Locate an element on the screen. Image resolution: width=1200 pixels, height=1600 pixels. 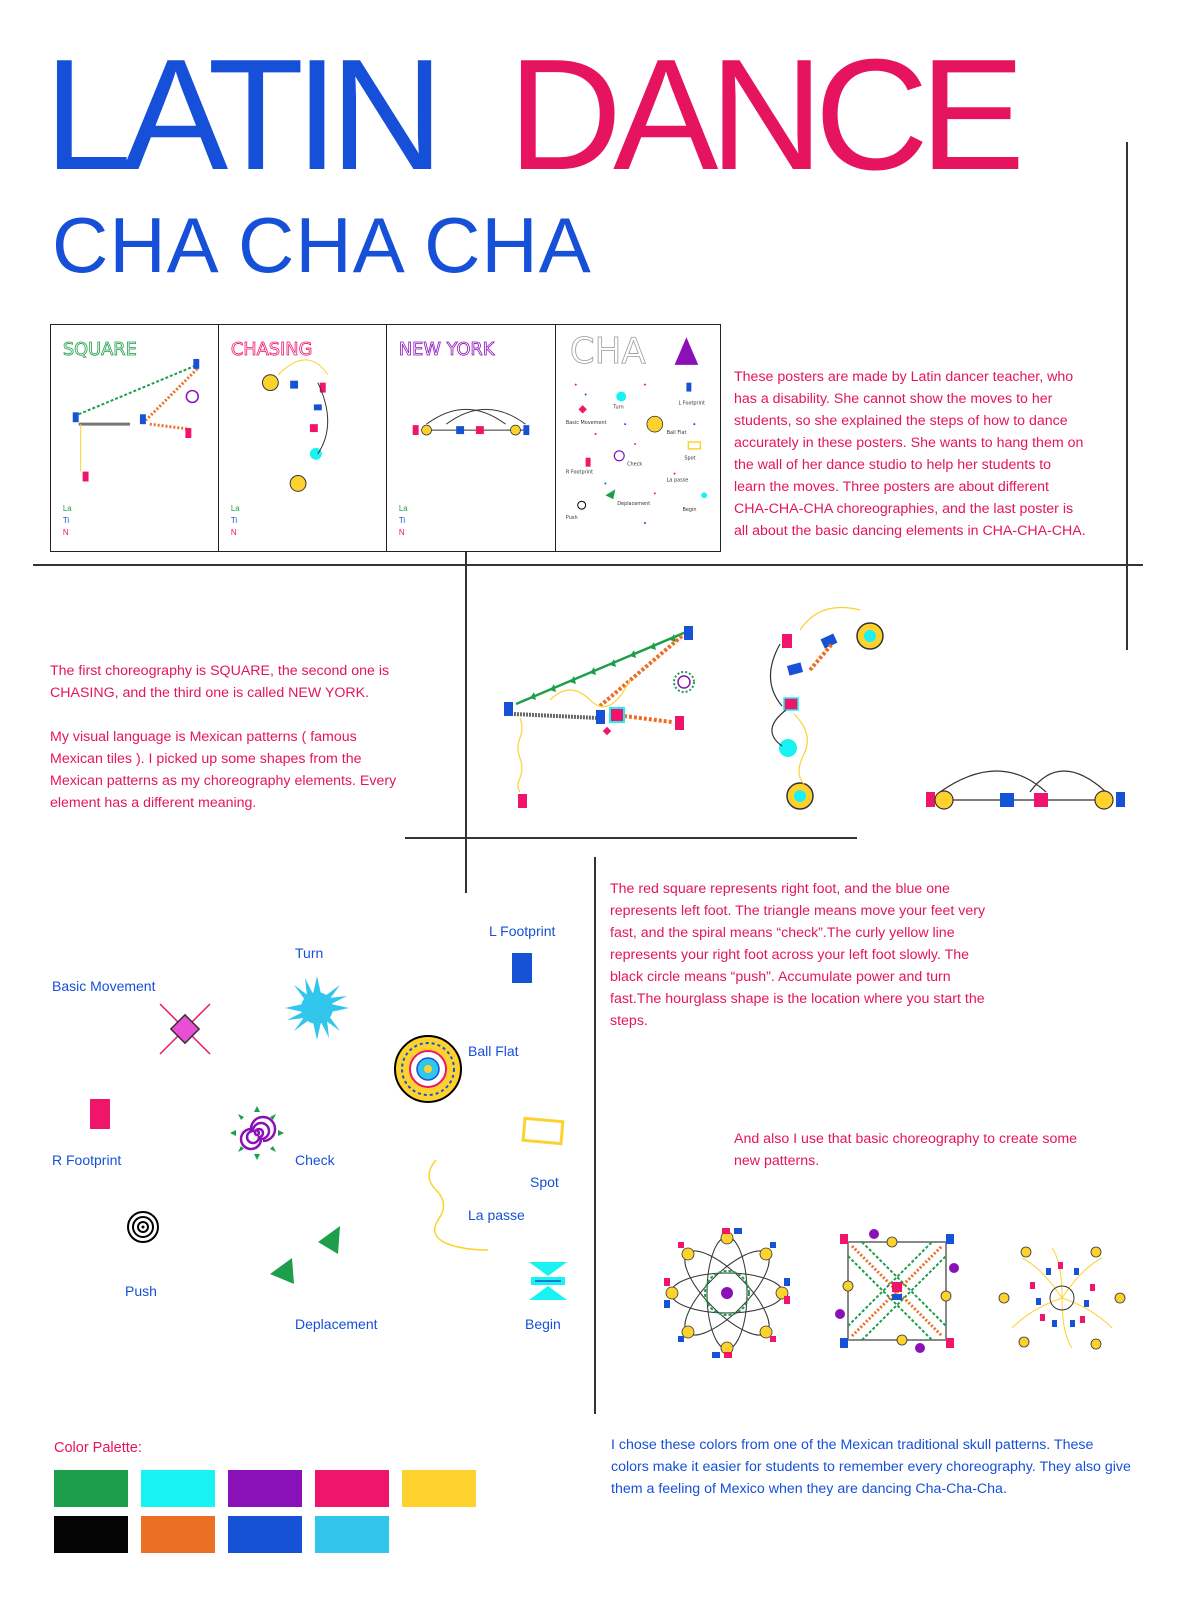
legend-label-push: Push is located at coordinates (141, 1291).